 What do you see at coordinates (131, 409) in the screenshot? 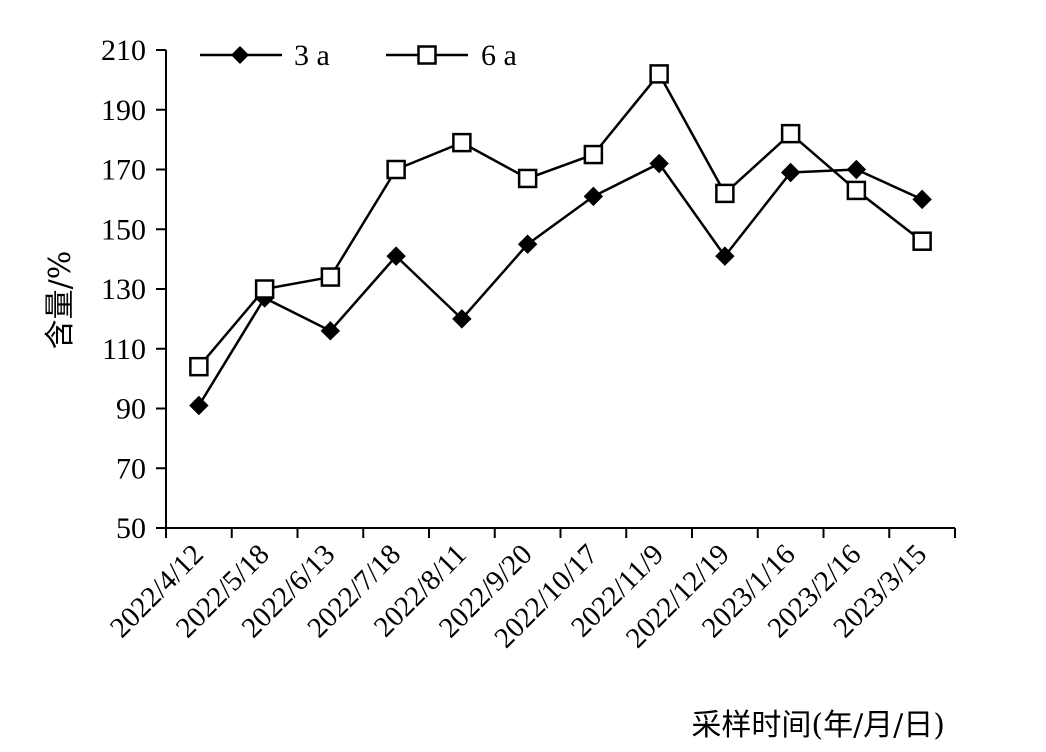
I see `y-tick-label: 90` at bounding box center [131, 409].